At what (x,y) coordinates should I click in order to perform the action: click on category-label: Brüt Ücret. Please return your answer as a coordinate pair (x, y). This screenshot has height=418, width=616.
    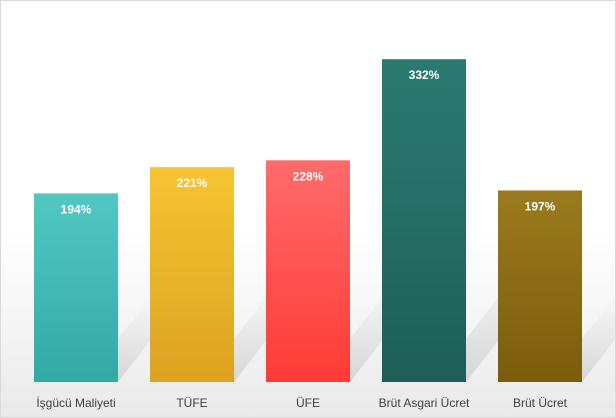
    Looking at the image, I should click on (540, 403).